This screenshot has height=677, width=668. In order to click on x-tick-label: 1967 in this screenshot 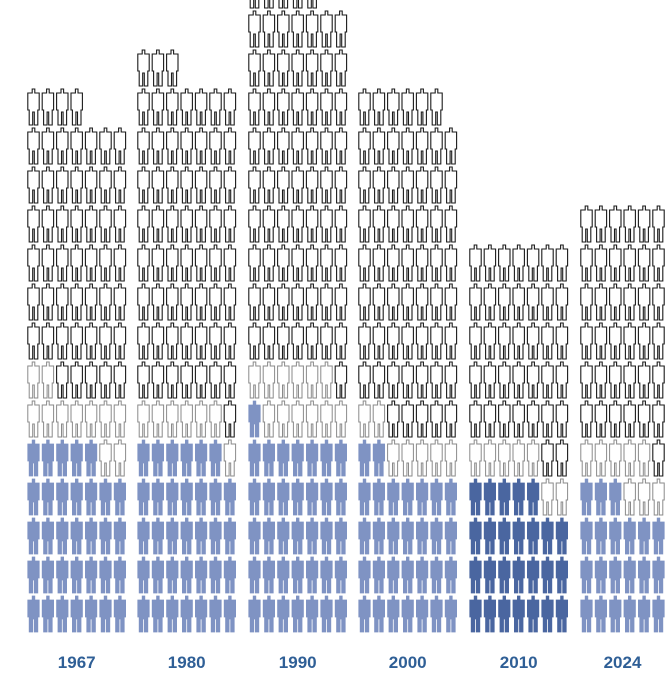, I will do `click(77, 662)`.